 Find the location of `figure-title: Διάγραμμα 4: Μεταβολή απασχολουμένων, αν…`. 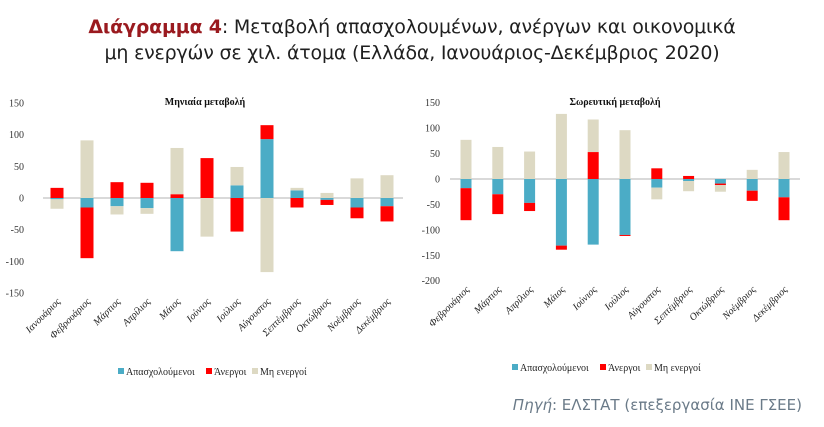

figure-title: Διάγραμμα 4: Μεταβολή απασχολουμένων, αν… is located at coordinates (412, 40).